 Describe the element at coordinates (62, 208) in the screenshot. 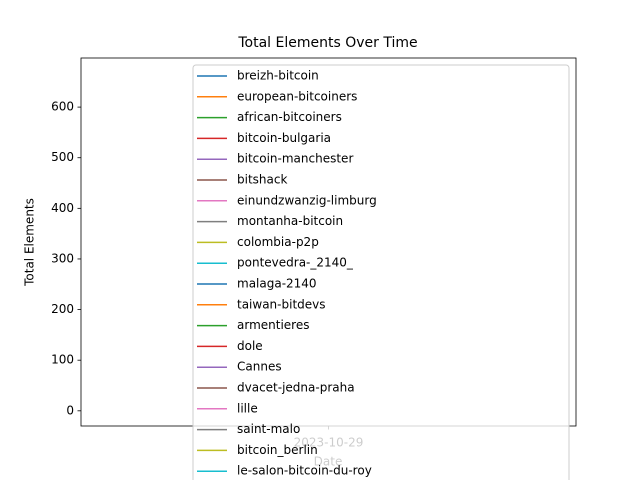

I see `y-tick-label: 400` at that location.